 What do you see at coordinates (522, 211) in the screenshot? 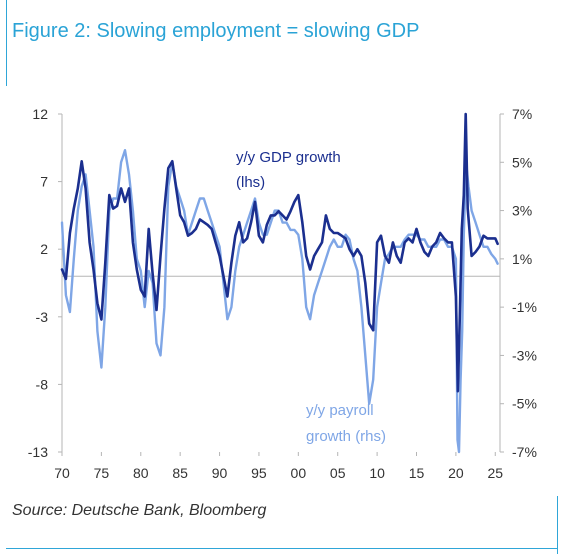
I see `right-tick-label: 3%` at bounding box center [522, 211].